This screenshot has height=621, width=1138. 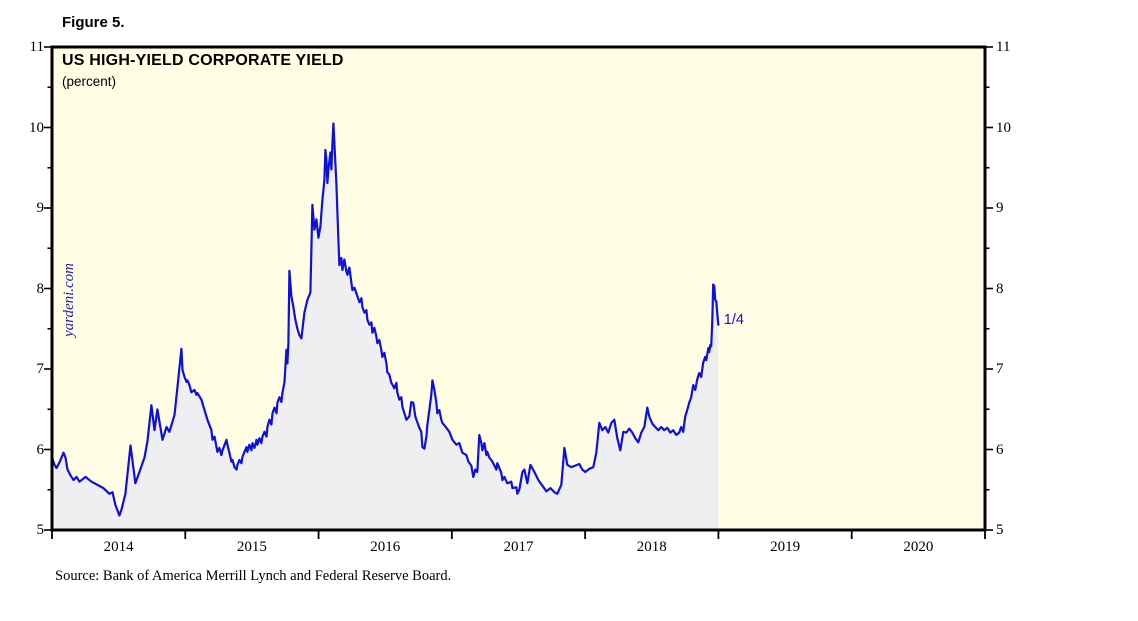 What do you see at coordinates (1000, 449) in the screenshot?
I see `y-axis-tick-label-right: 6` at bounding box center [1000, 449].